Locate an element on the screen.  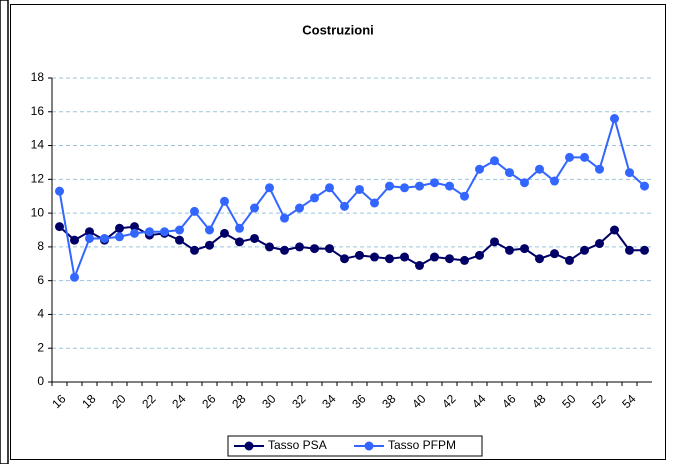
series-line is located at coordinates (351, 246).